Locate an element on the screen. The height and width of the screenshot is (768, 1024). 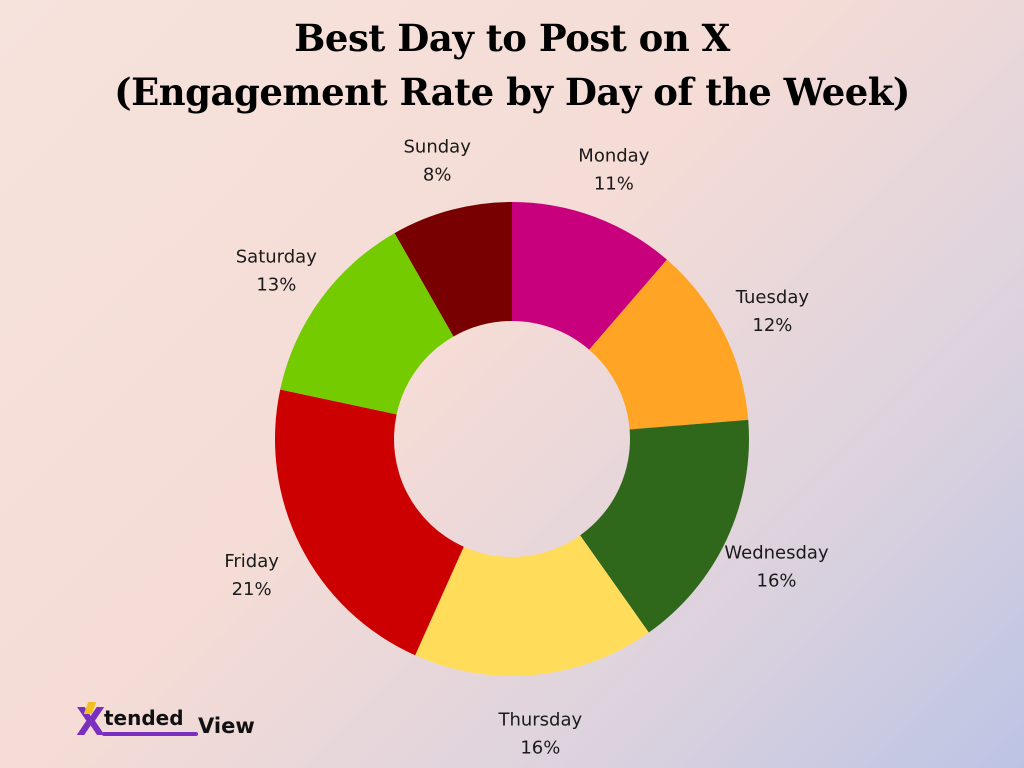
label-wednesday-name: Wednesday is located at coordinates (776, 553).